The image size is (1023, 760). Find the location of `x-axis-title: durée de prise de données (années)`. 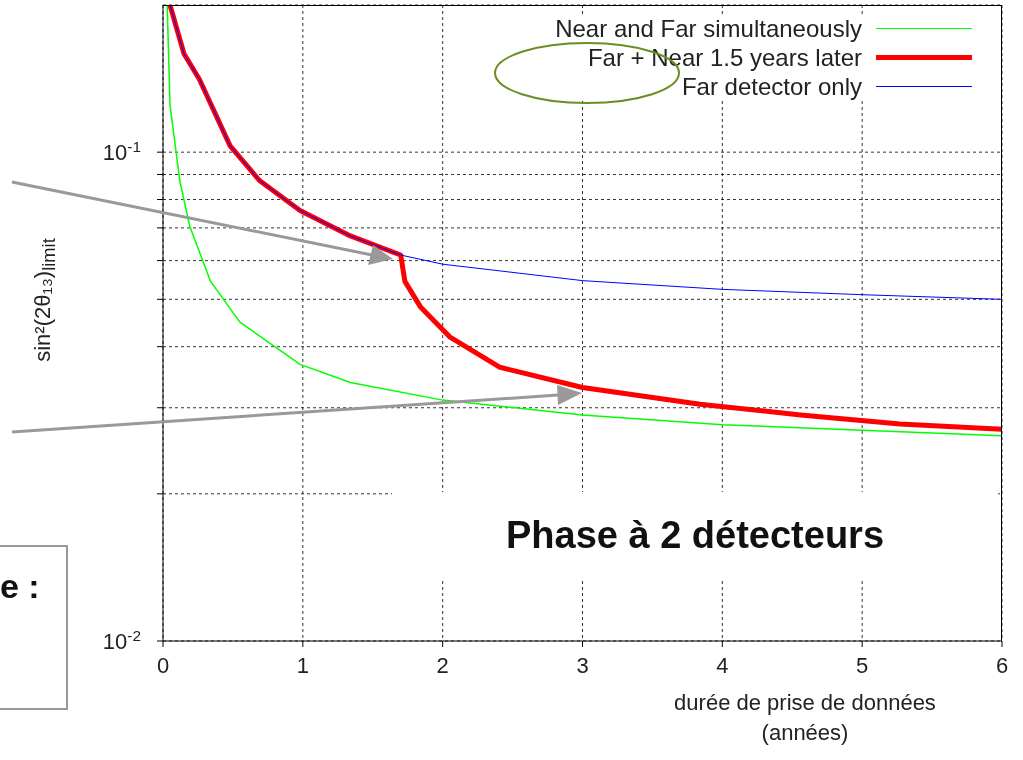

x-axis-title: durée de prise de données (années) is located at coordinates (805, 718).